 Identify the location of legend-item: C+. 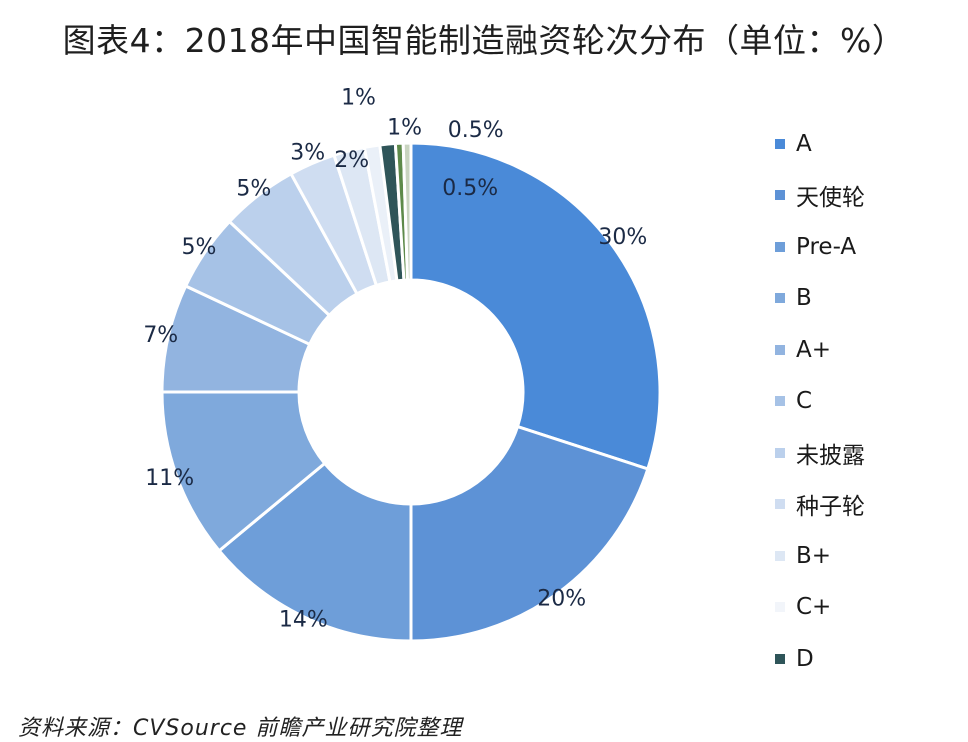
(820, 608).